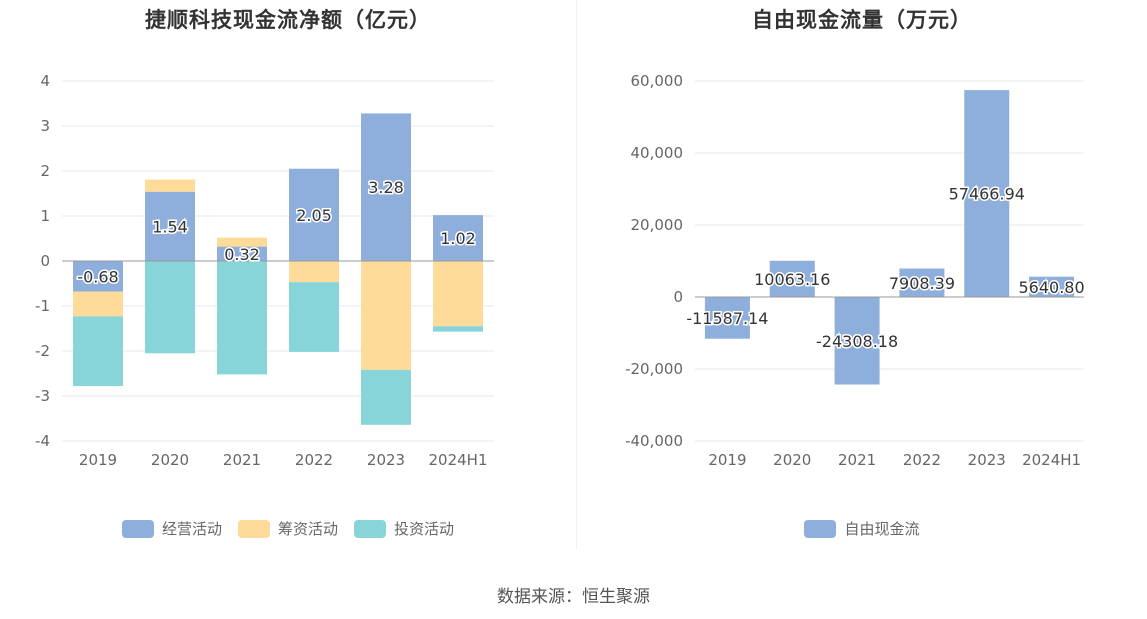  Describe the element at coordinates (42, 306) in the screenshot. I see `y-tick-label: -1` at that location.